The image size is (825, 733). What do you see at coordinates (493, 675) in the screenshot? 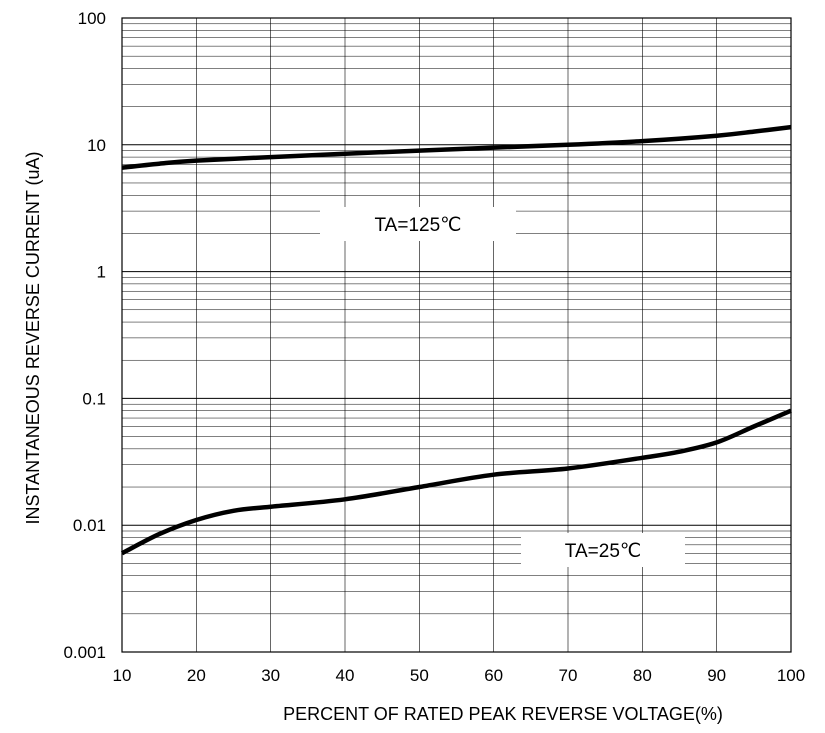
I see `x-tick-label: 60` at bounding box center [493, 675].